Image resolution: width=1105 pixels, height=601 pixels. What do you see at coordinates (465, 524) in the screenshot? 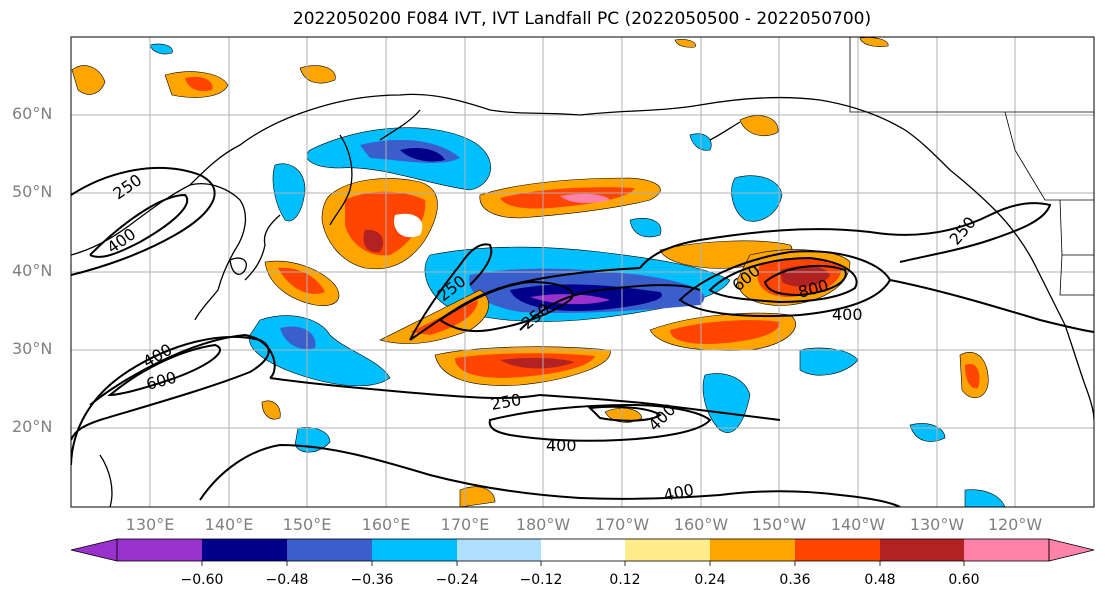
I see `lon-label: 170°E` at bounding box center [465, 524].